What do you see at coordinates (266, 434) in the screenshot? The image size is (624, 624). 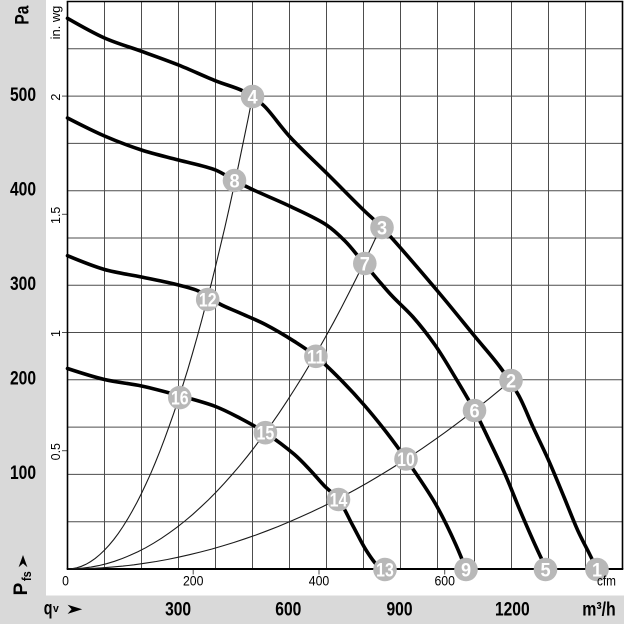 I see `svg-text: 15` at bounding box center [266, 434].